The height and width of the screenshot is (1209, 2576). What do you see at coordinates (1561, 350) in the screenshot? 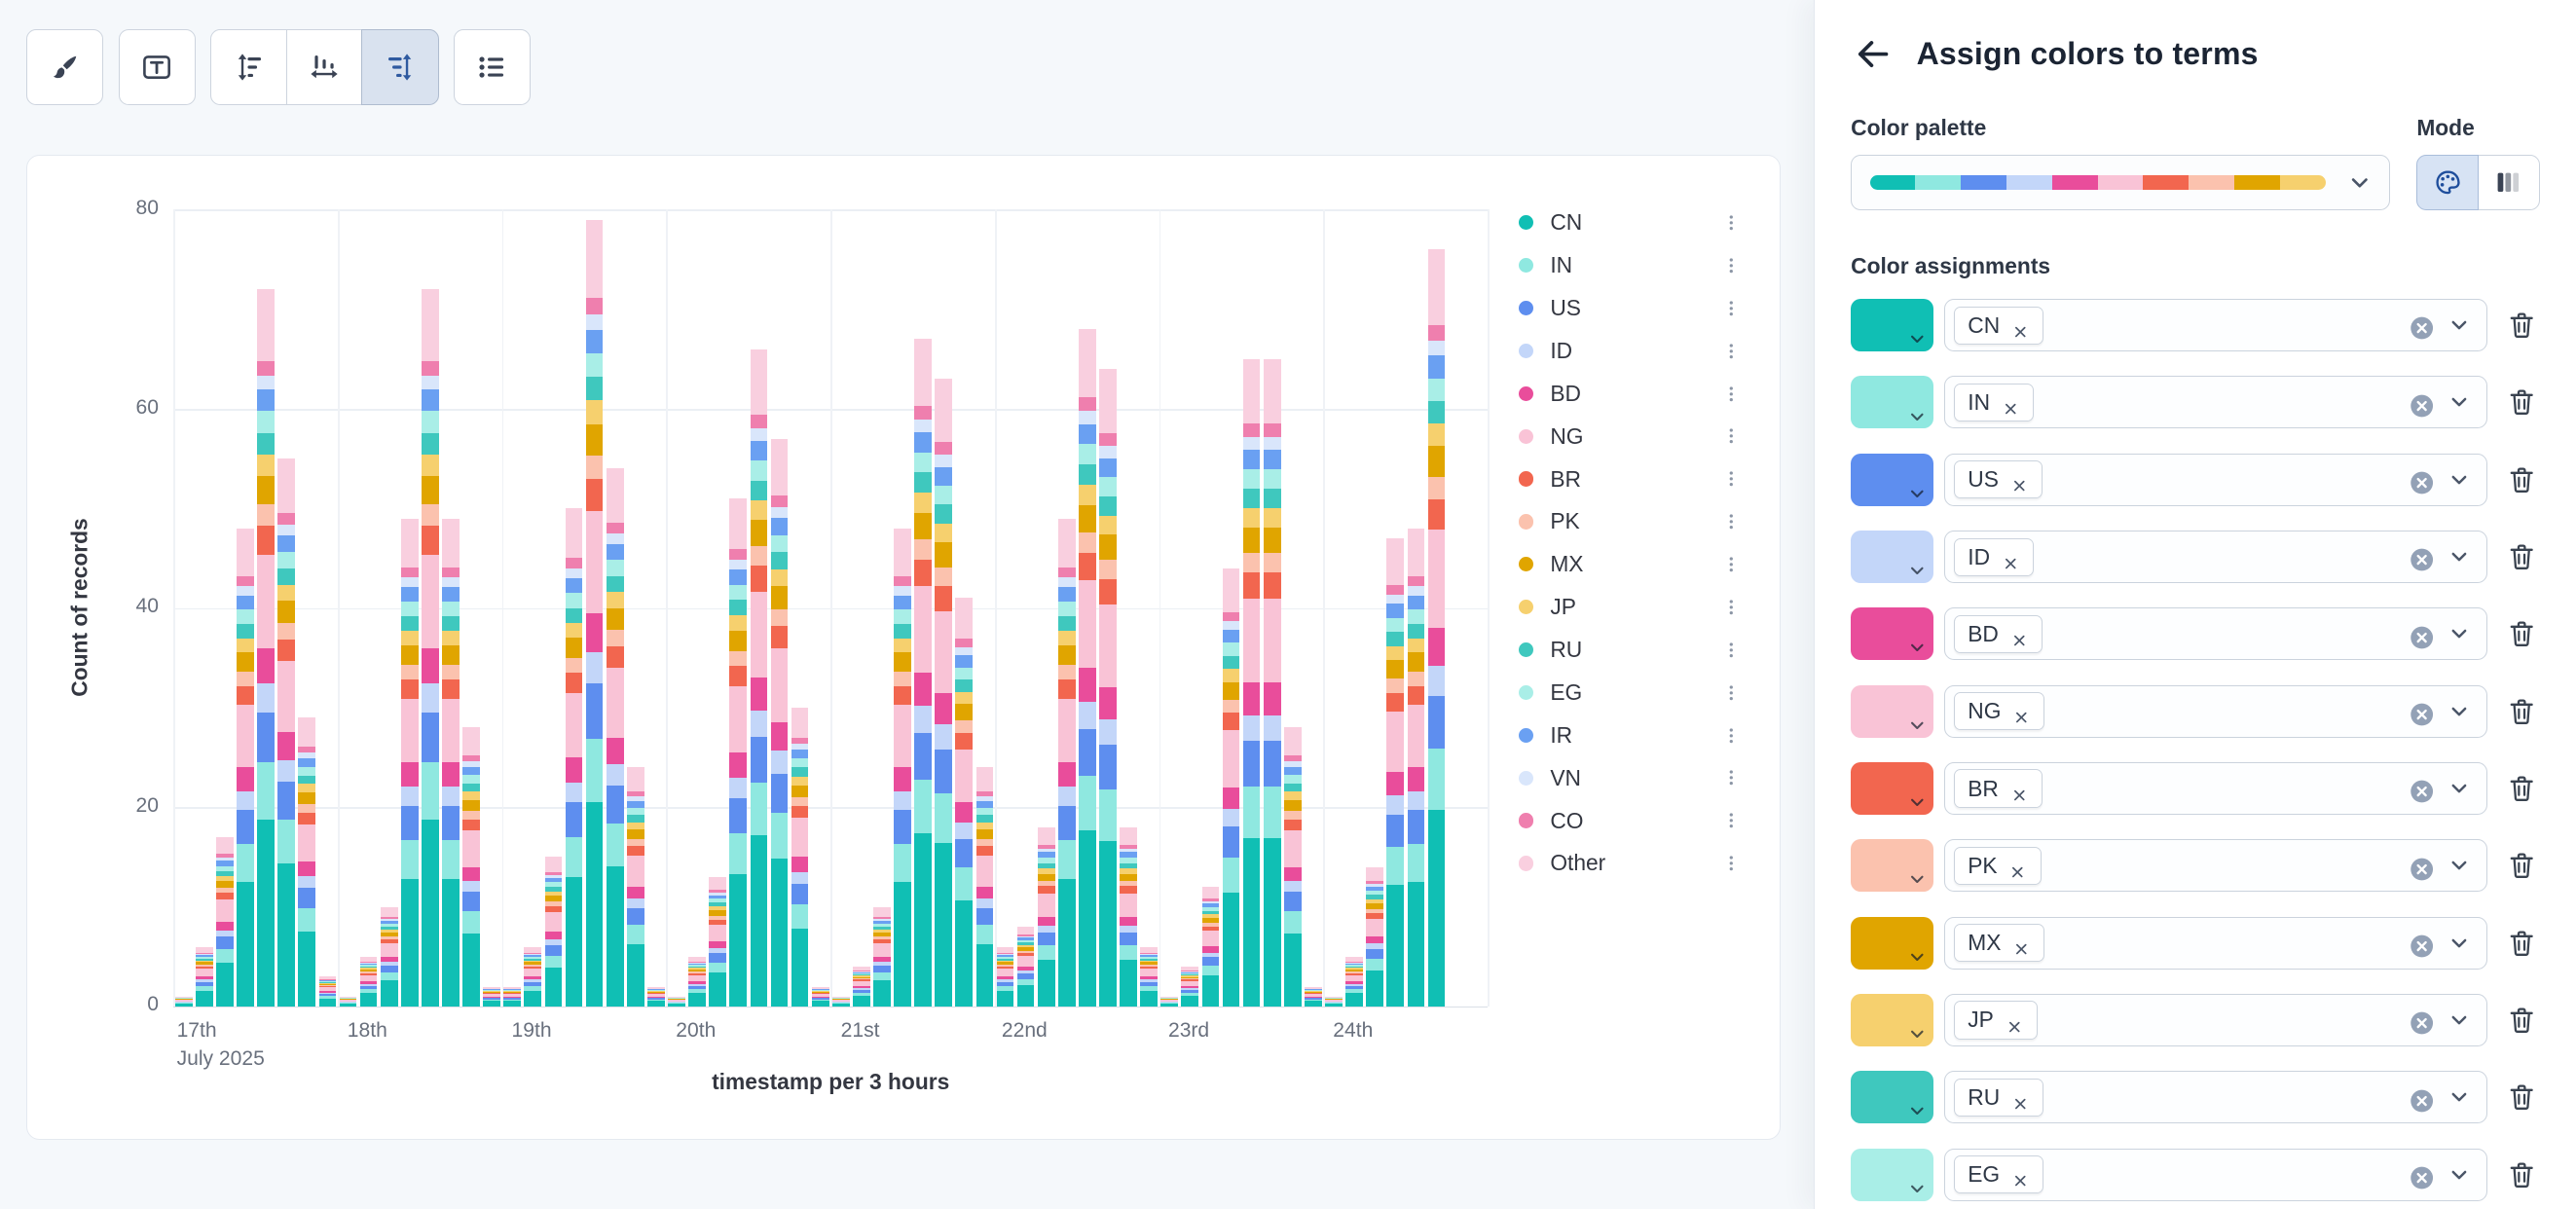
I see `legend-item-label: ID` at bounding box center [1561, 350].